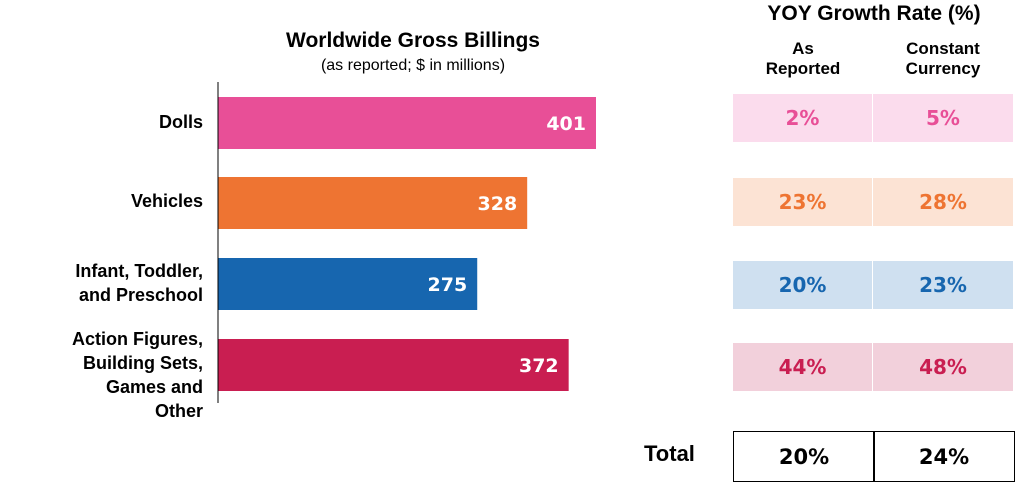 The height and width of the screenshot is (482, 1015). I want to click on col-head-line: As, so click(803, 48).